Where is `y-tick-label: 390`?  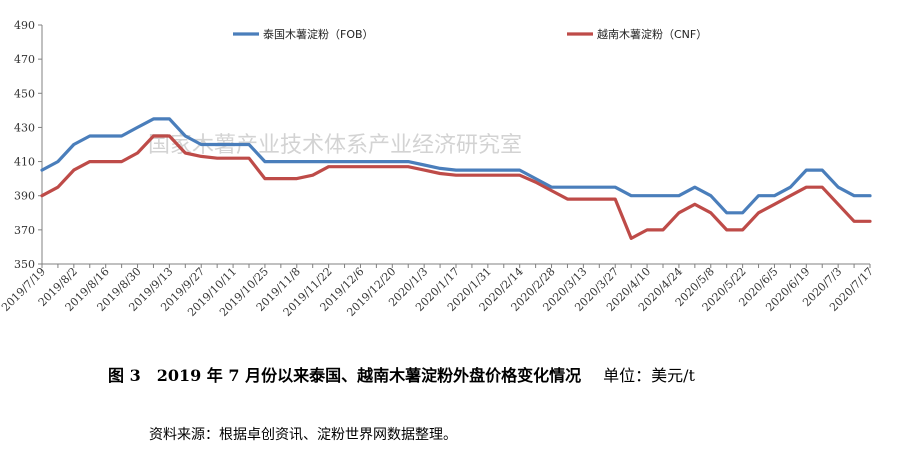
y-tick-label: 390 is located at coordinates (24, 196).